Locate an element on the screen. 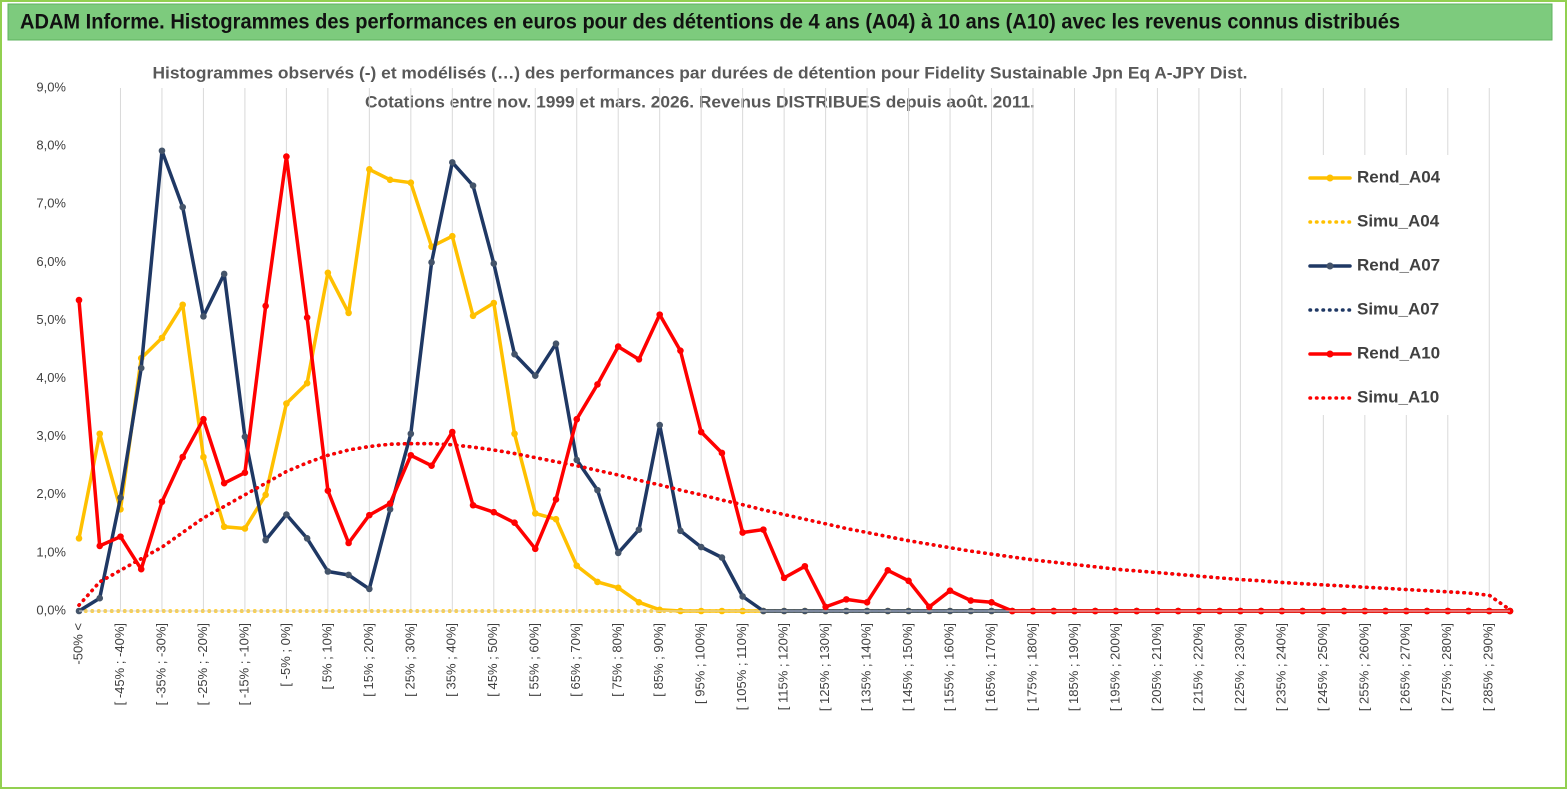  x-tick-label: [ -25% ; -20%] is located at coordinates (202, 664).